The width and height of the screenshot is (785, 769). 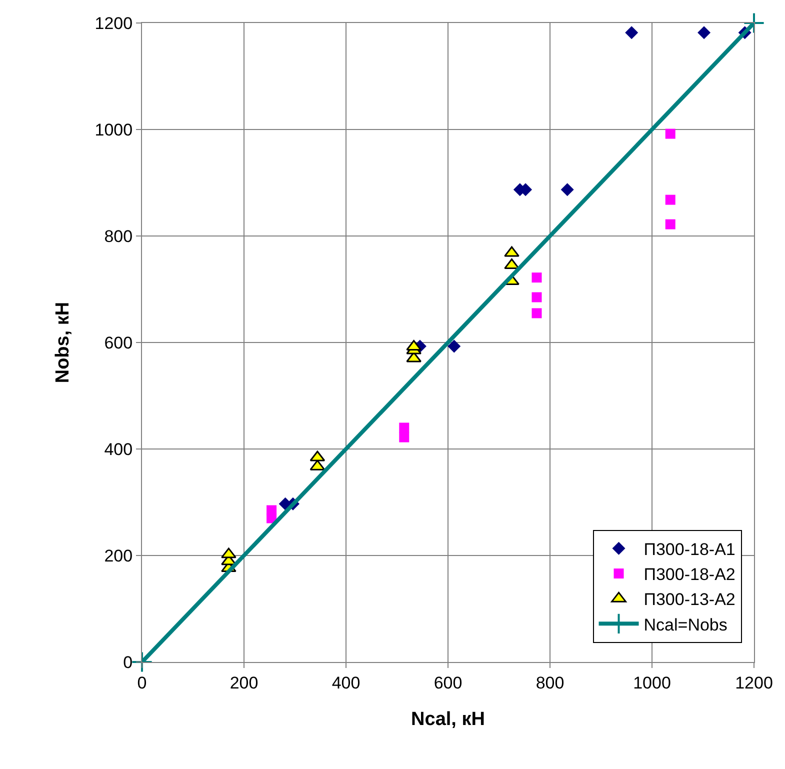 What do you see at coordinates (652, 682) in the screenshot?
I see `x-tick-label: 1000` at bounding box center [652, 682].